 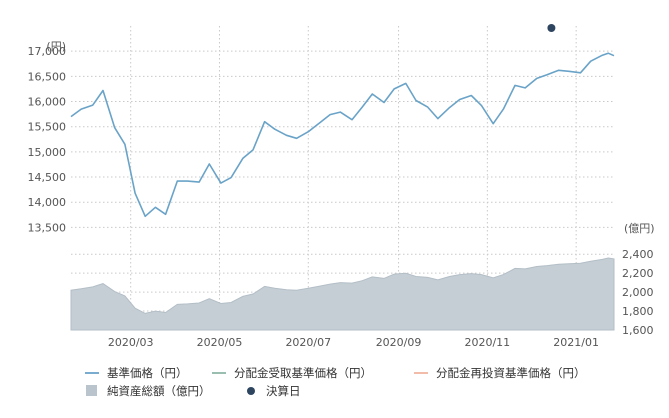 I want to click on net-assets-area-layer, so click(x=342, y=294).